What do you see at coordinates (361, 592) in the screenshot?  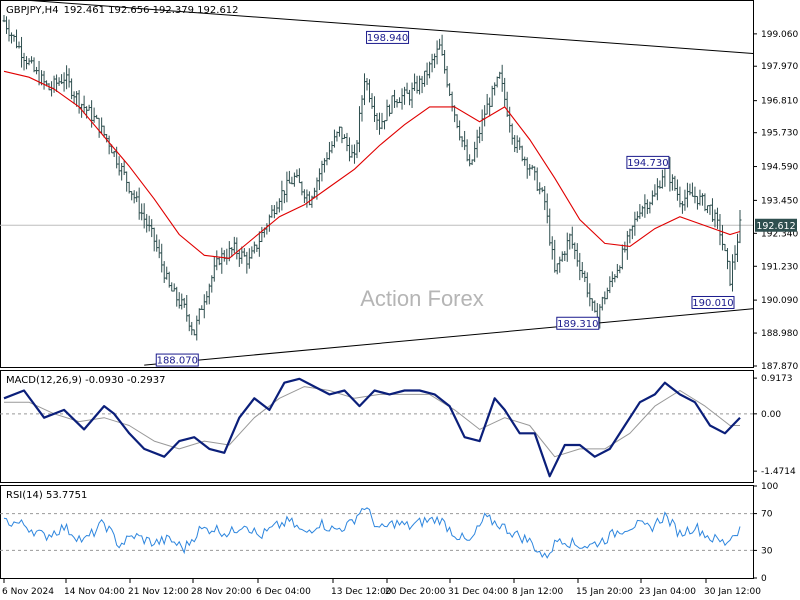 I see `time-tick-label: 13 Dec 12:00` at bounding box center [361, 592].